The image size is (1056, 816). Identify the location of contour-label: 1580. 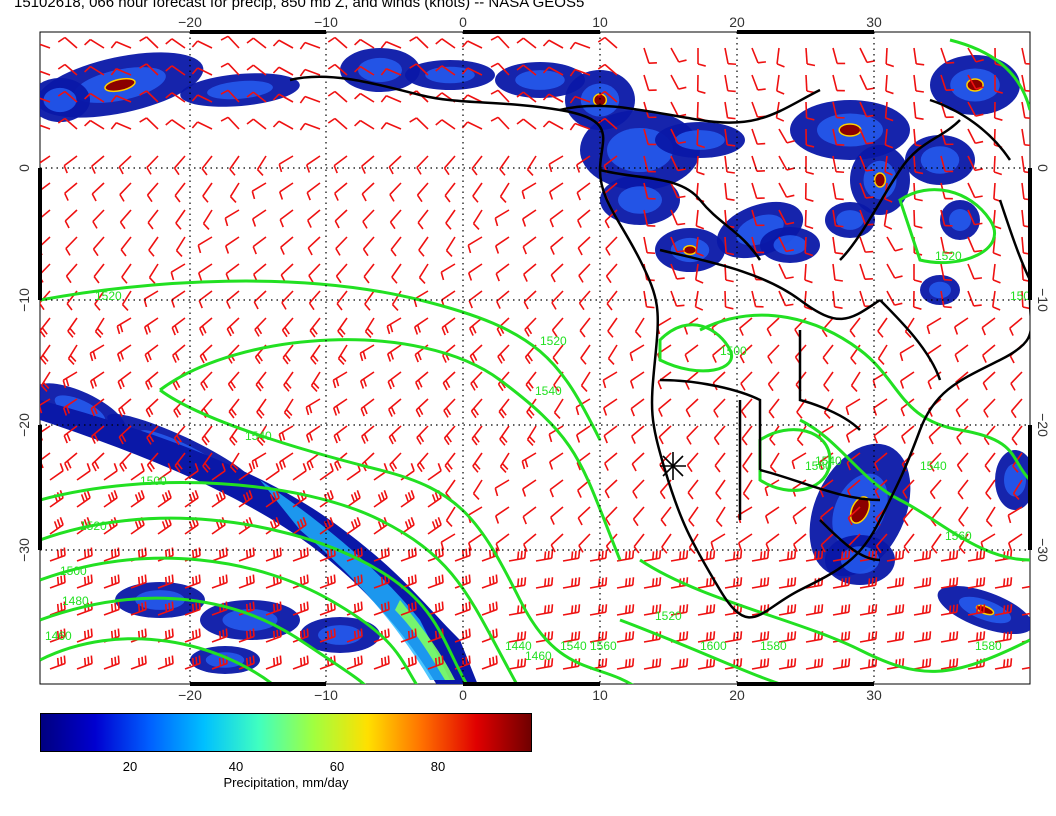
(773, 646).